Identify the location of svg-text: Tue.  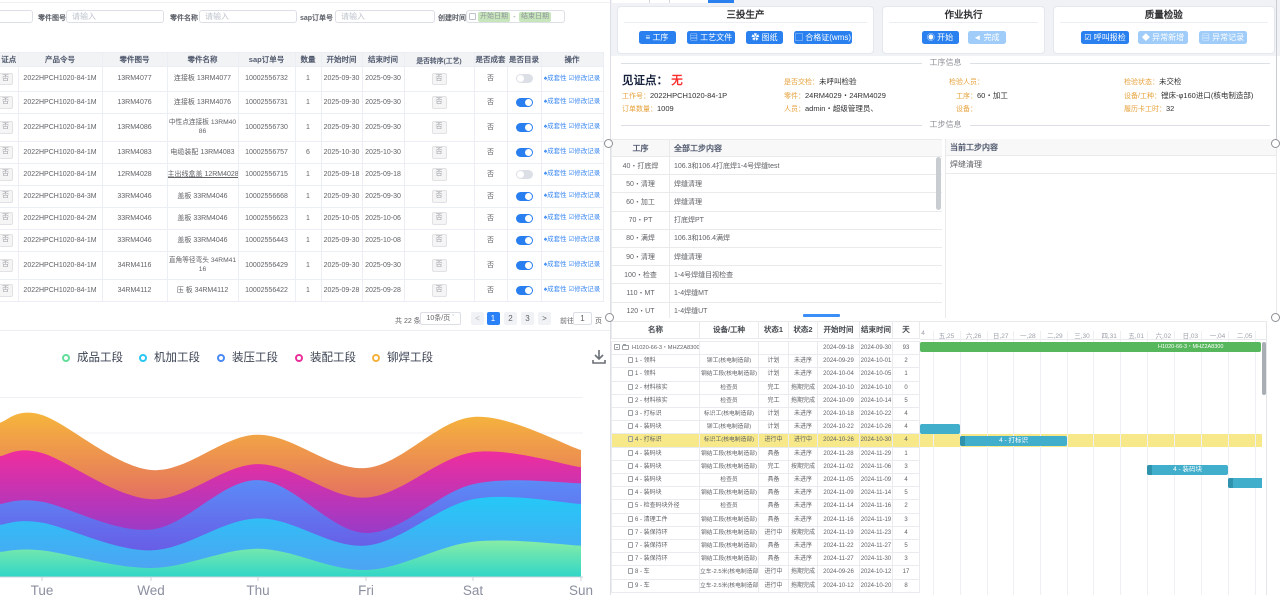
(42, 589).